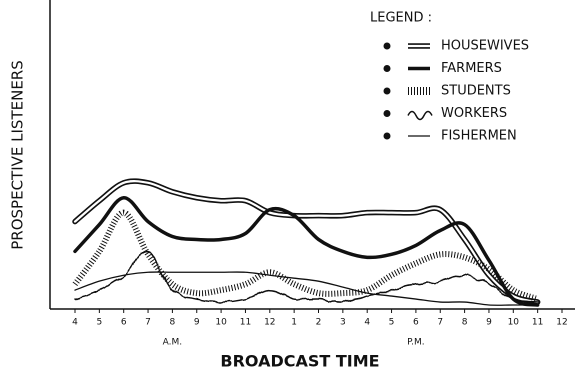 The height and width of the screenshot is (376, 586). Describe the element at coordinates (479, 136) in the screenshot. I see `legend-label: FISHERMEN` at that location.